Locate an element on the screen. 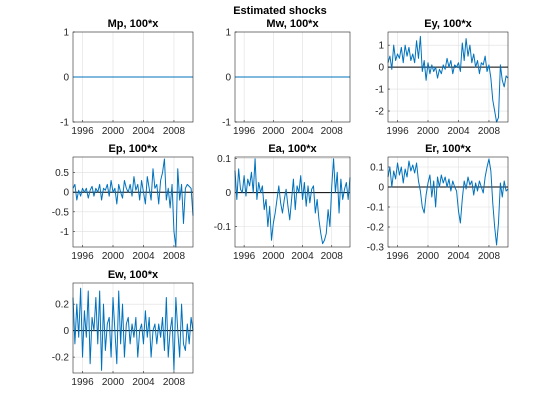 The image size is (560, 420). subplot-ey: Ey, 100*x 1996 2000 2004 2008 -2 -1 0 1 is located at coordinates (442, 77).